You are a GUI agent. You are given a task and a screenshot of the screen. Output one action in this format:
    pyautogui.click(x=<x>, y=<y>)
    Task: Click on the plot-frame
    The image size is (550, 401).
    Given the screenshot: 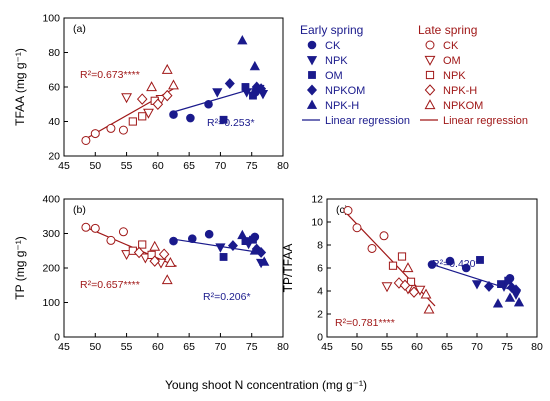 What is the action you would take?
    pyautogui.click(x=173, y=268)
    